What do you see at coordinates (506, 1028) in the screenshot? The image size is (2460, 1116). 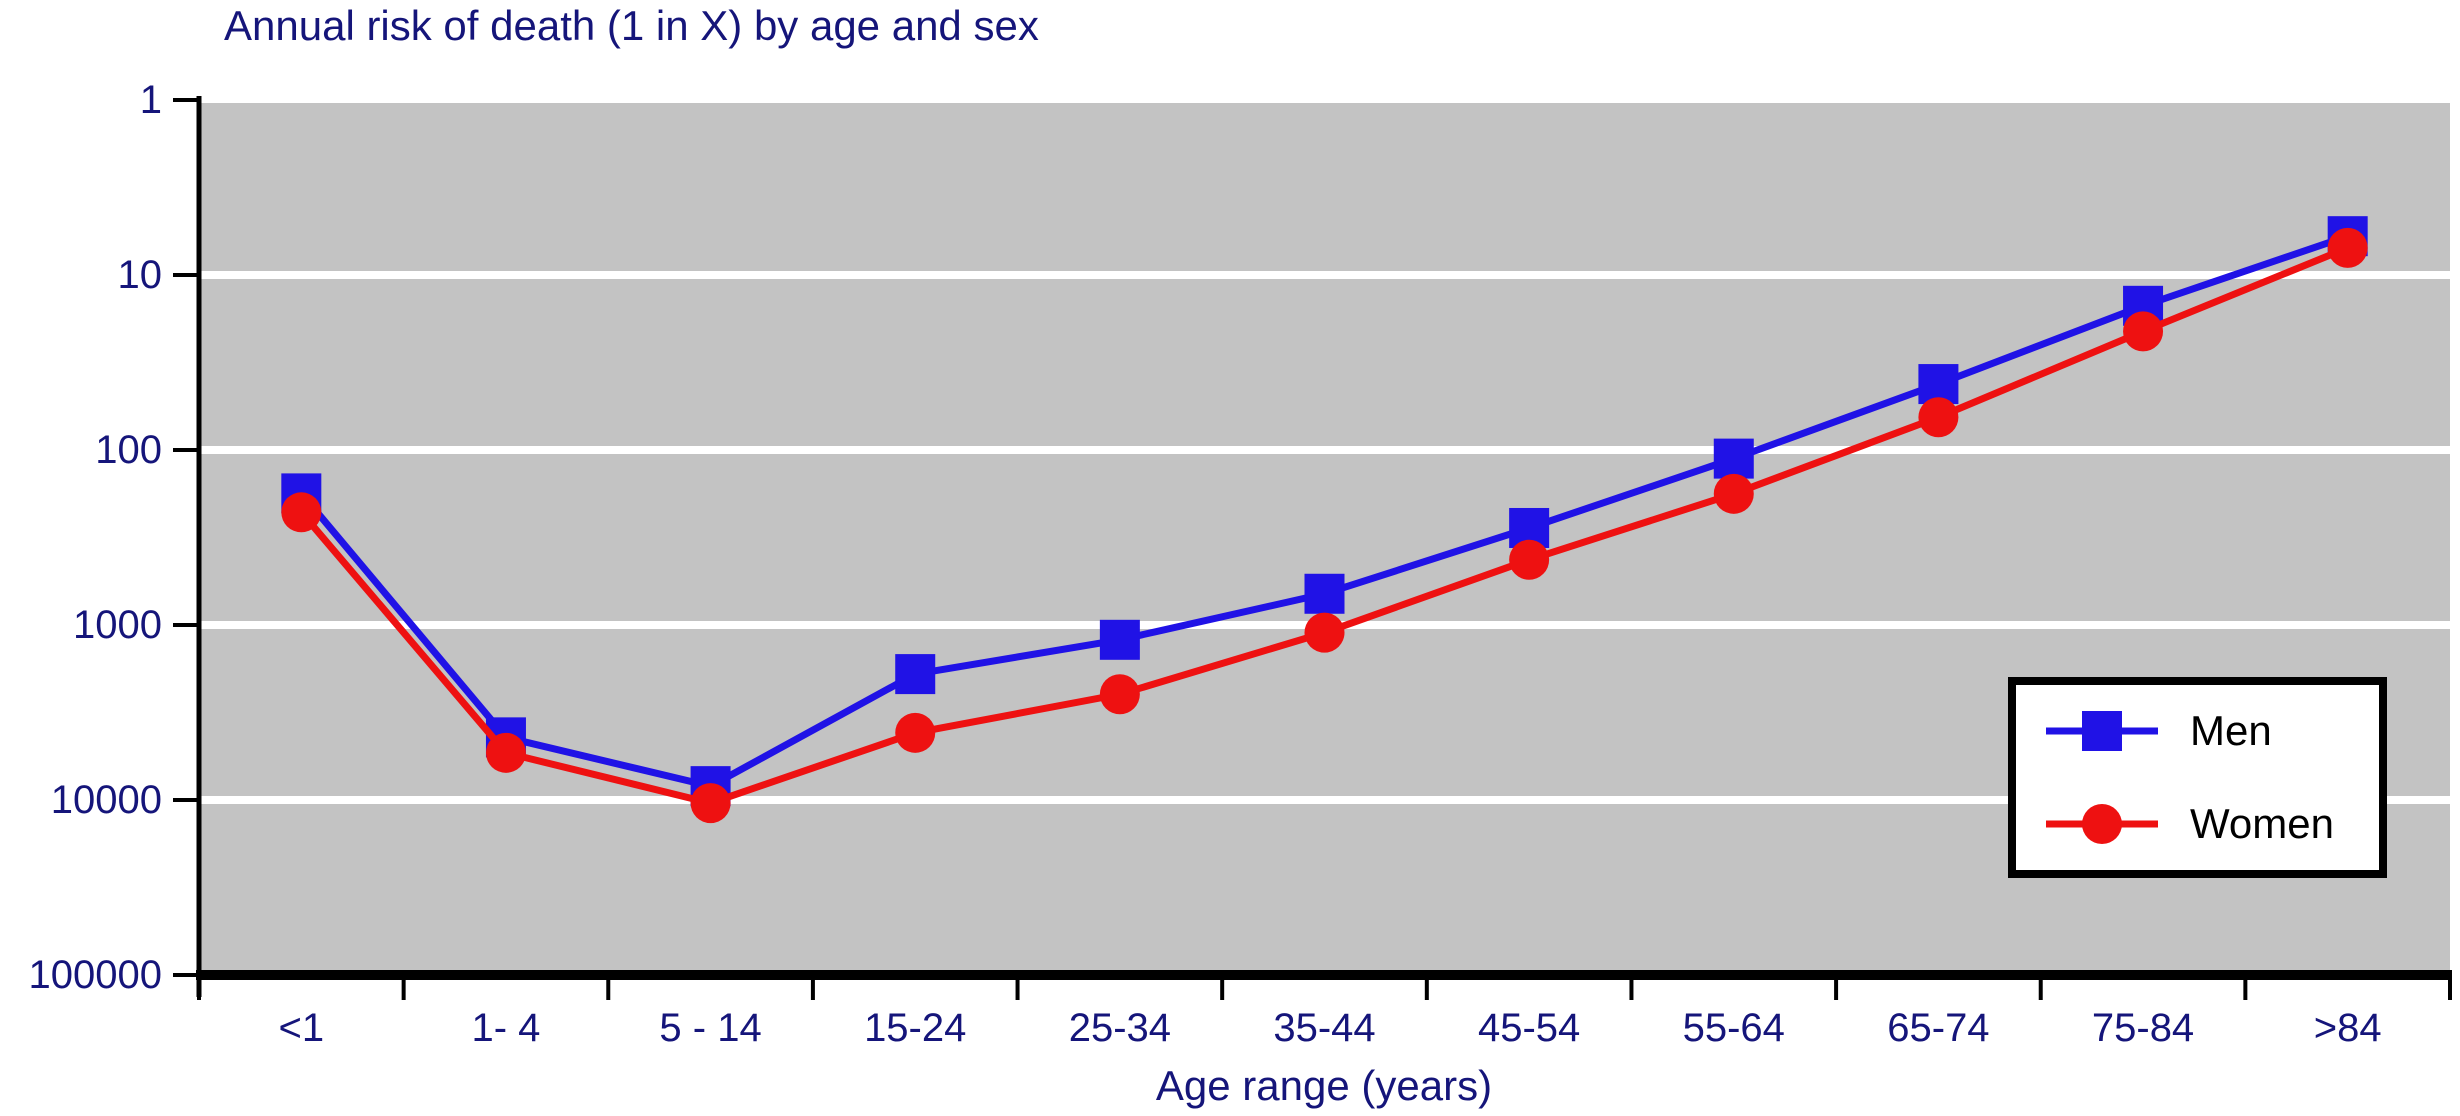 I see `x-tick-label: 1- 4` at bounding box center [506, 1028].